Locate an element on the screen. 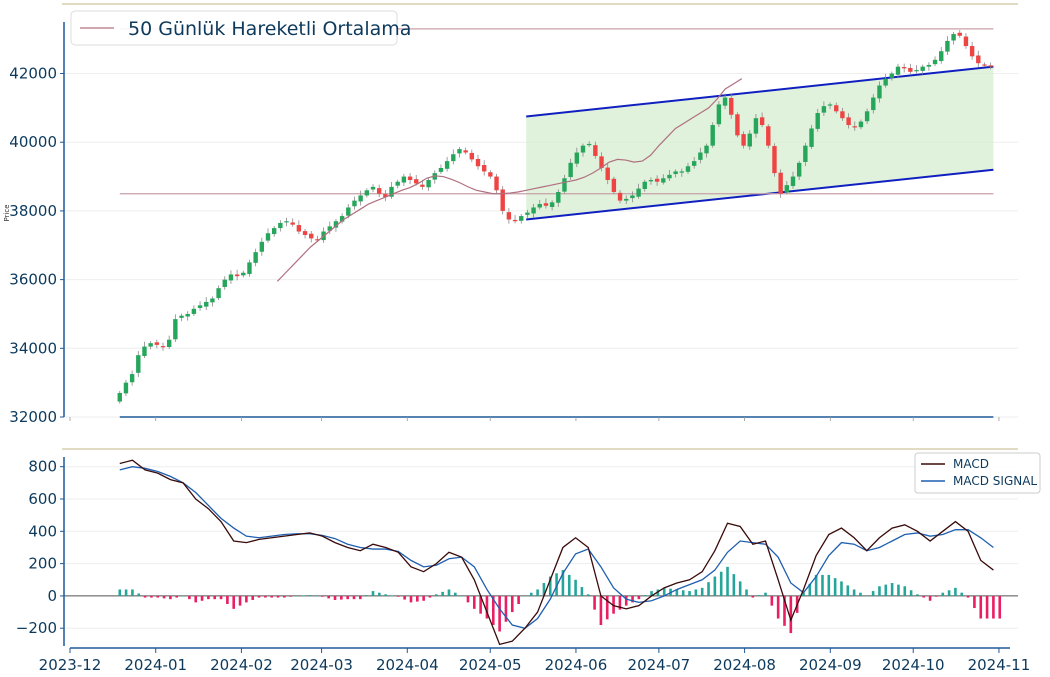 This screenshot has height=677, width=1050. channel-upper-line is located at coordinates (760, 91).